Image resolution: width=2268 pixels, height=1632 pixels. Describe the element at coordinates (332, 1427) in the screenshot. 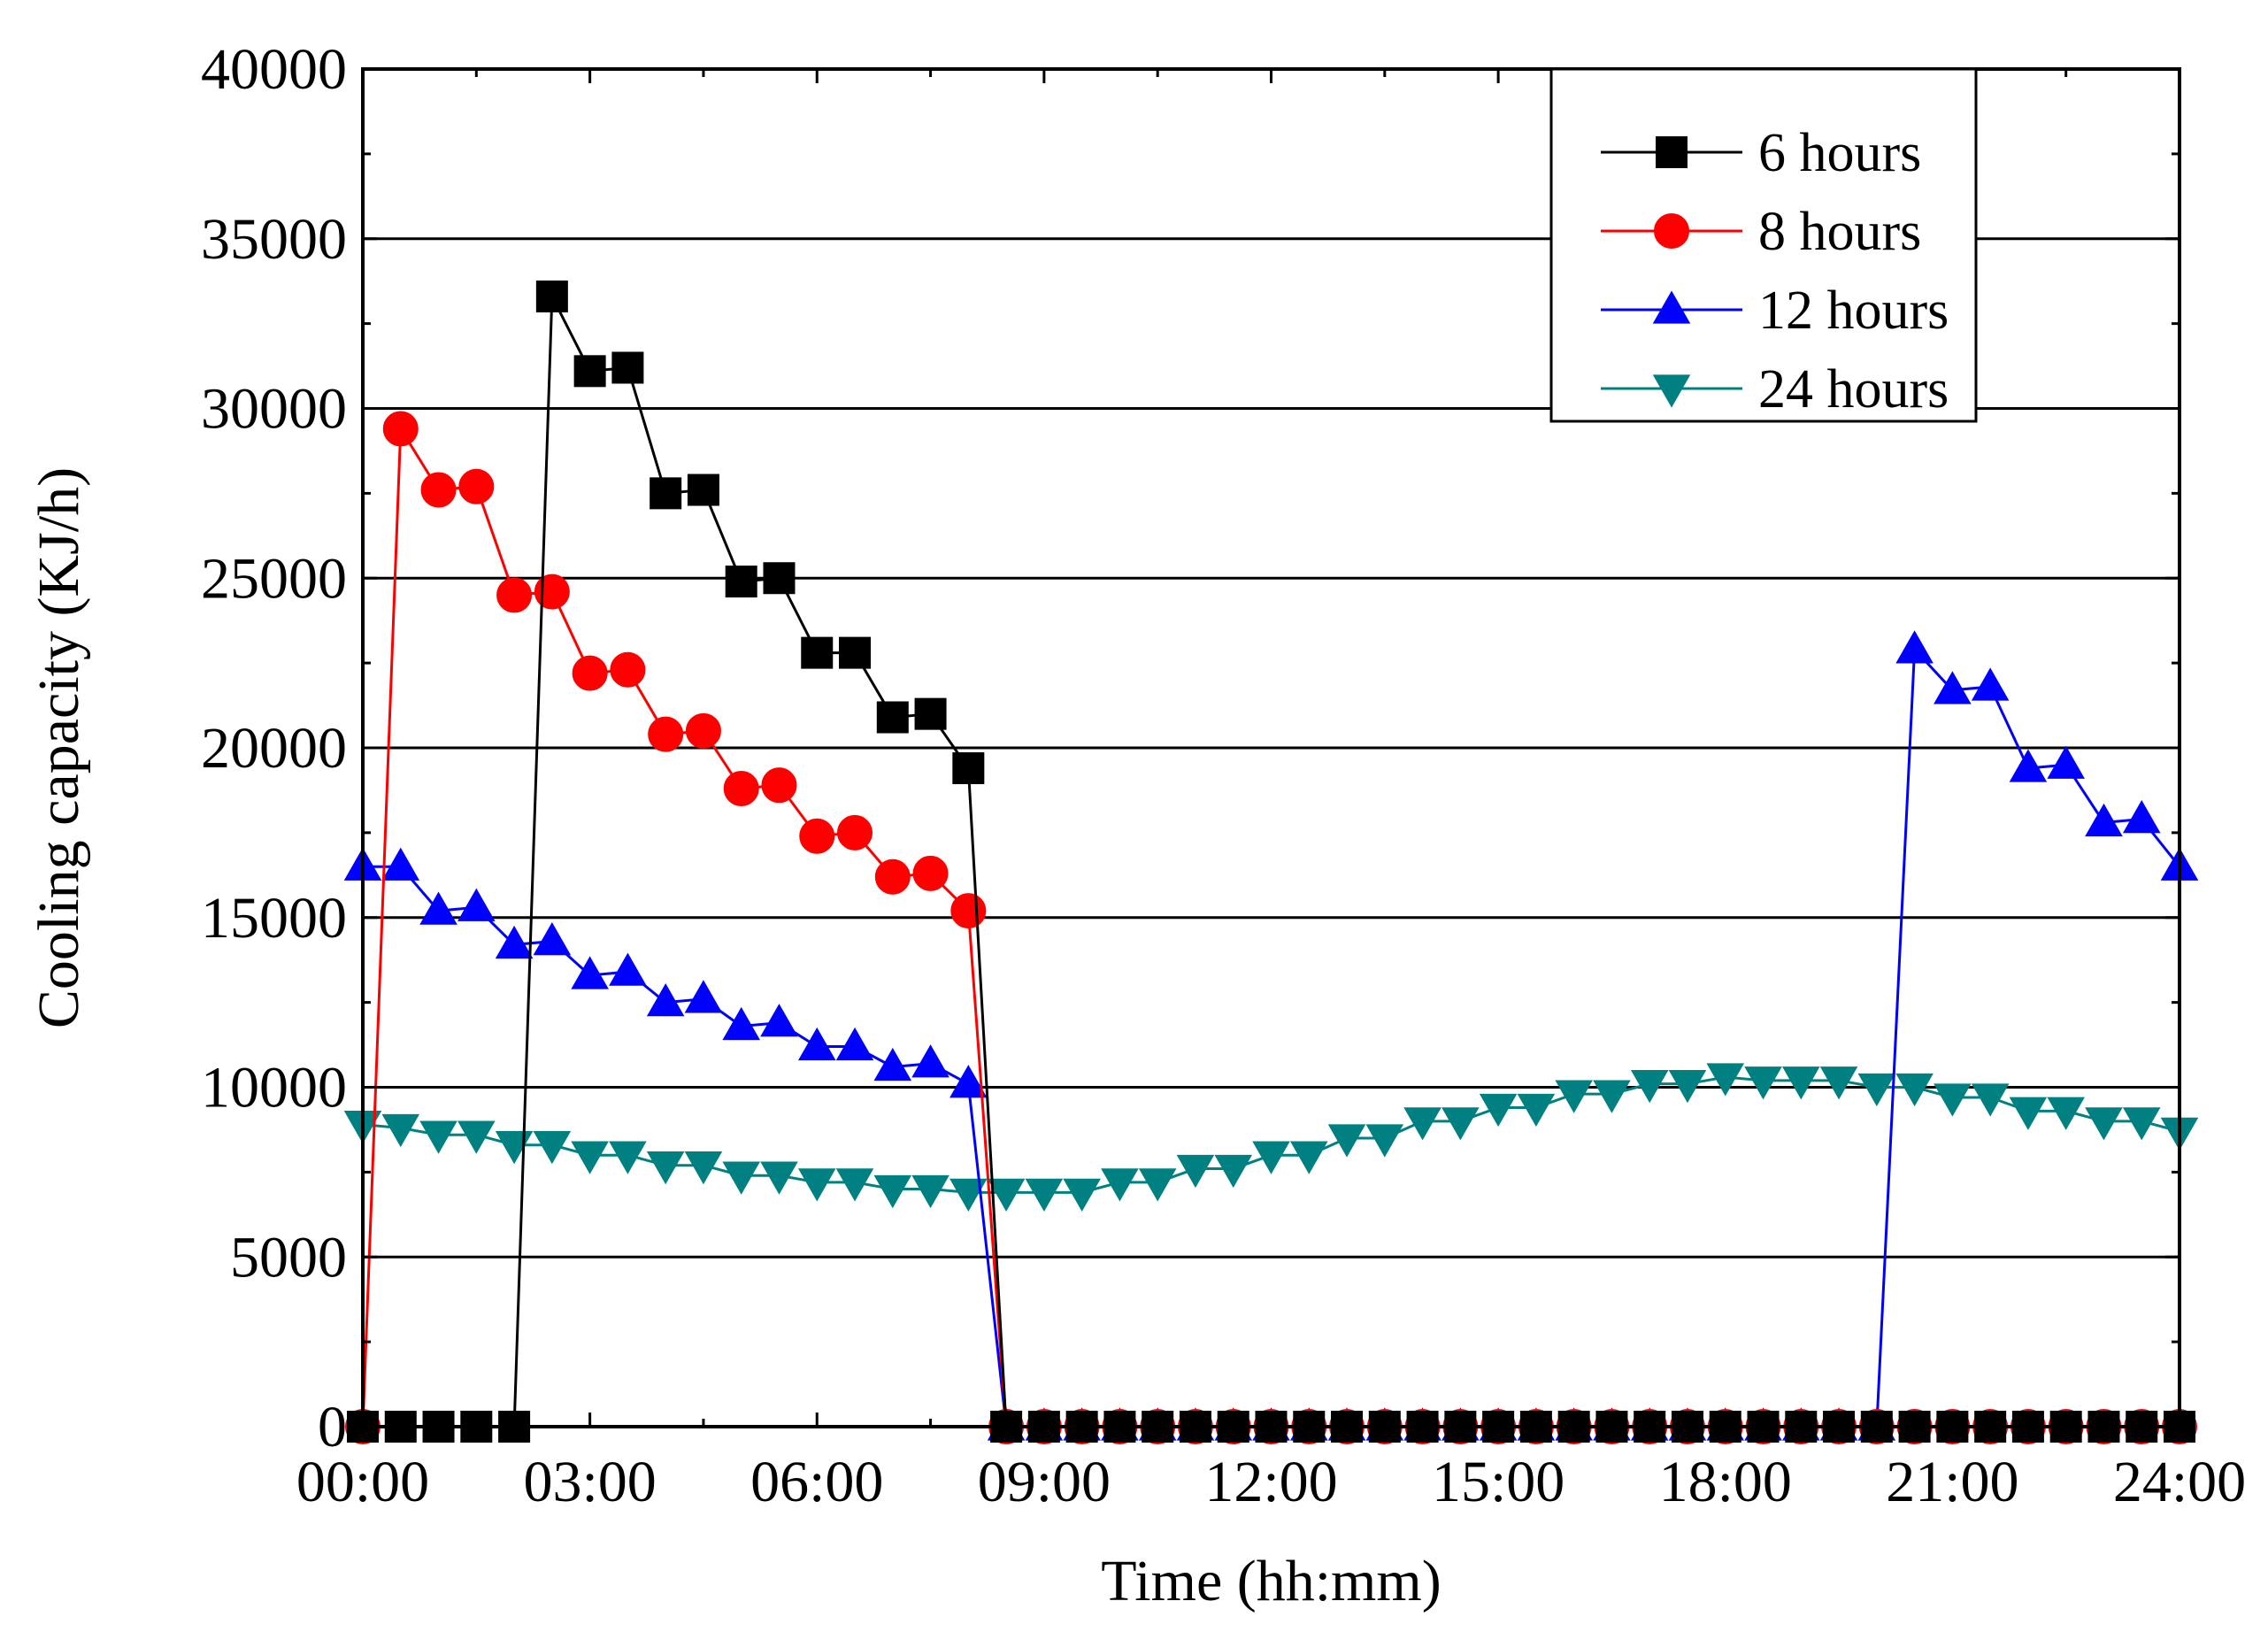

I see `y-tick-label: 0` at that location.